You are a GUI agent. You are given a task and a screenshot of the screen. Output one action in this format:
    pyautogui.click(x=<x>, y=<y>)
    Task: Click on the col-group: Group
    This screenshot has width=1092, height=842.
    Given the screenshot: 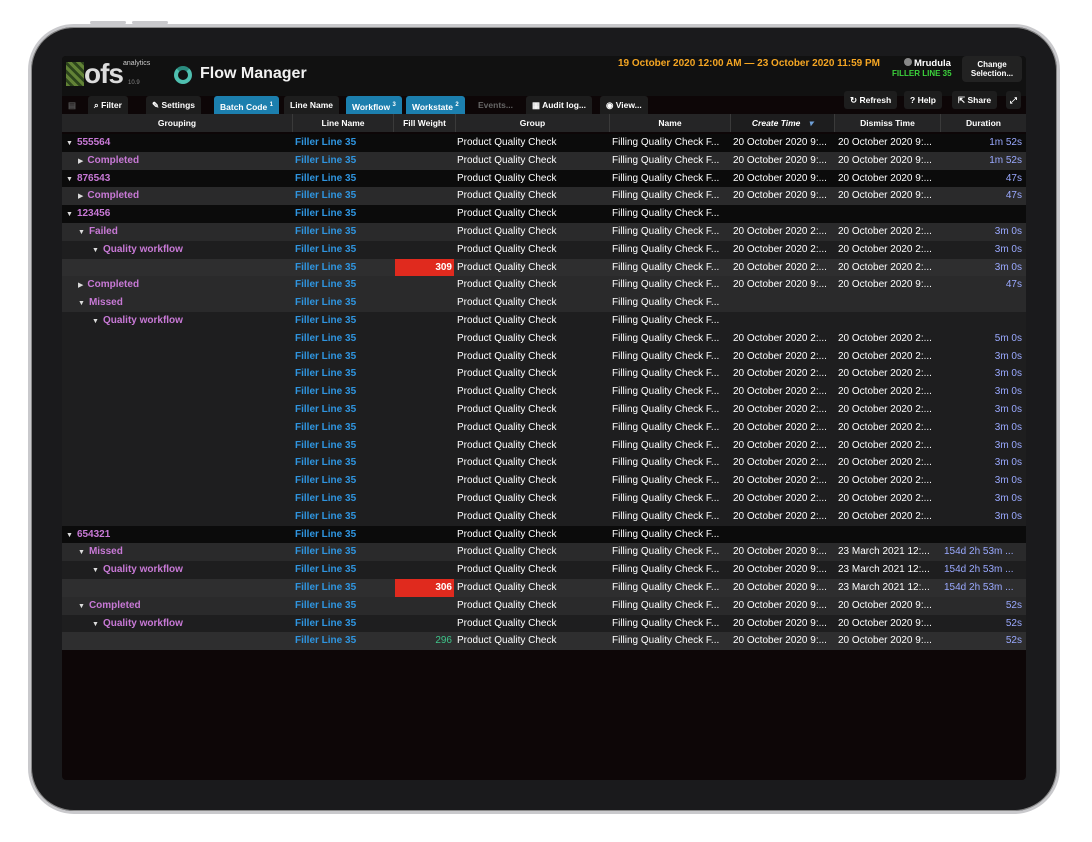 What is the action you would take?
    pyautogui.click(x=533, y=123)
    